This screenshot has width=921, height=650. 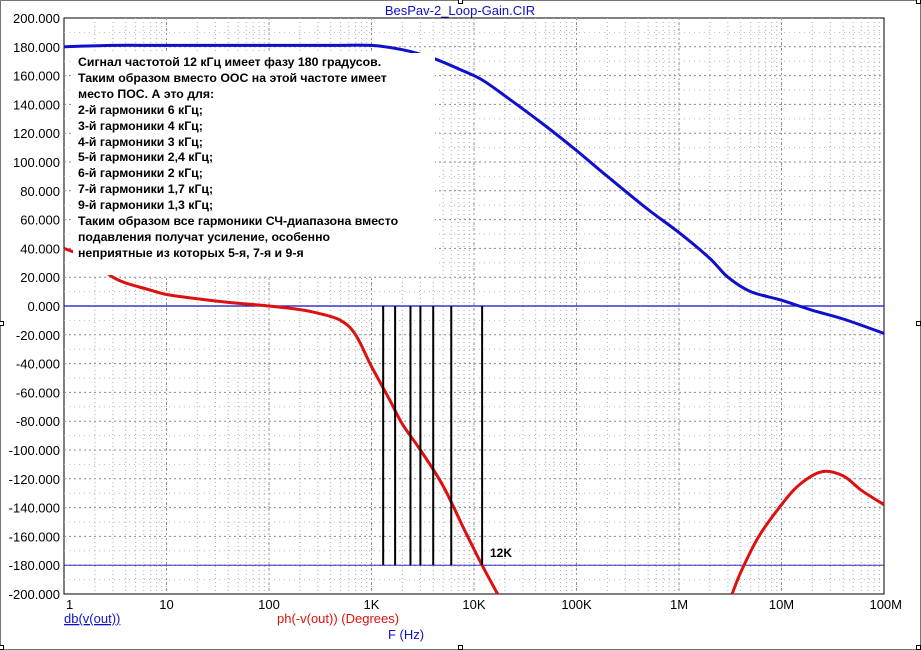 What do you see at coordinates (918, 323) in the screenshot?
I see `resize-handle-right` at bounding box center [918, 323].